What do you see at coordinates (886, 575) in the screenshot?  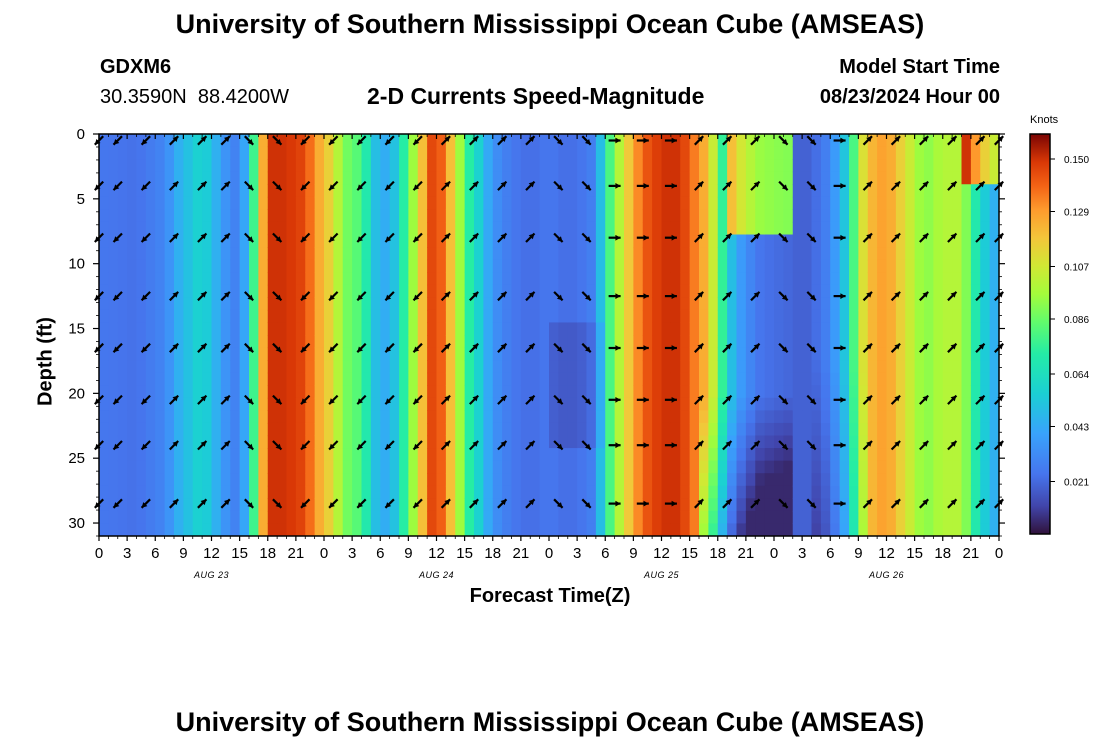 I see `date-label: AUG 26` at bounding box center [886, 575].